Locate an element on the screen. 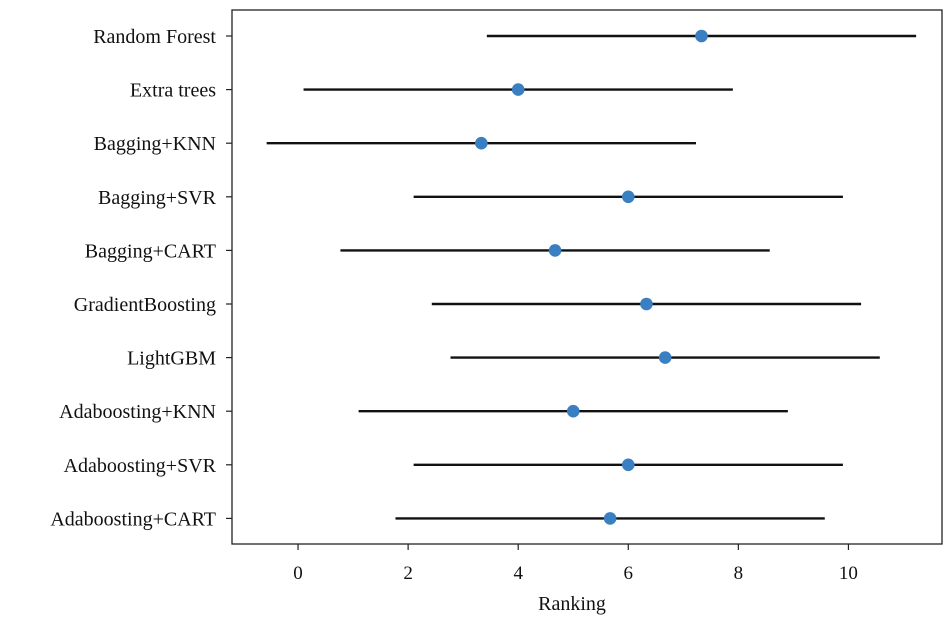 This screenshot has width=950, height=619. category-label: Random Forest is located at coordinates (154, 37).